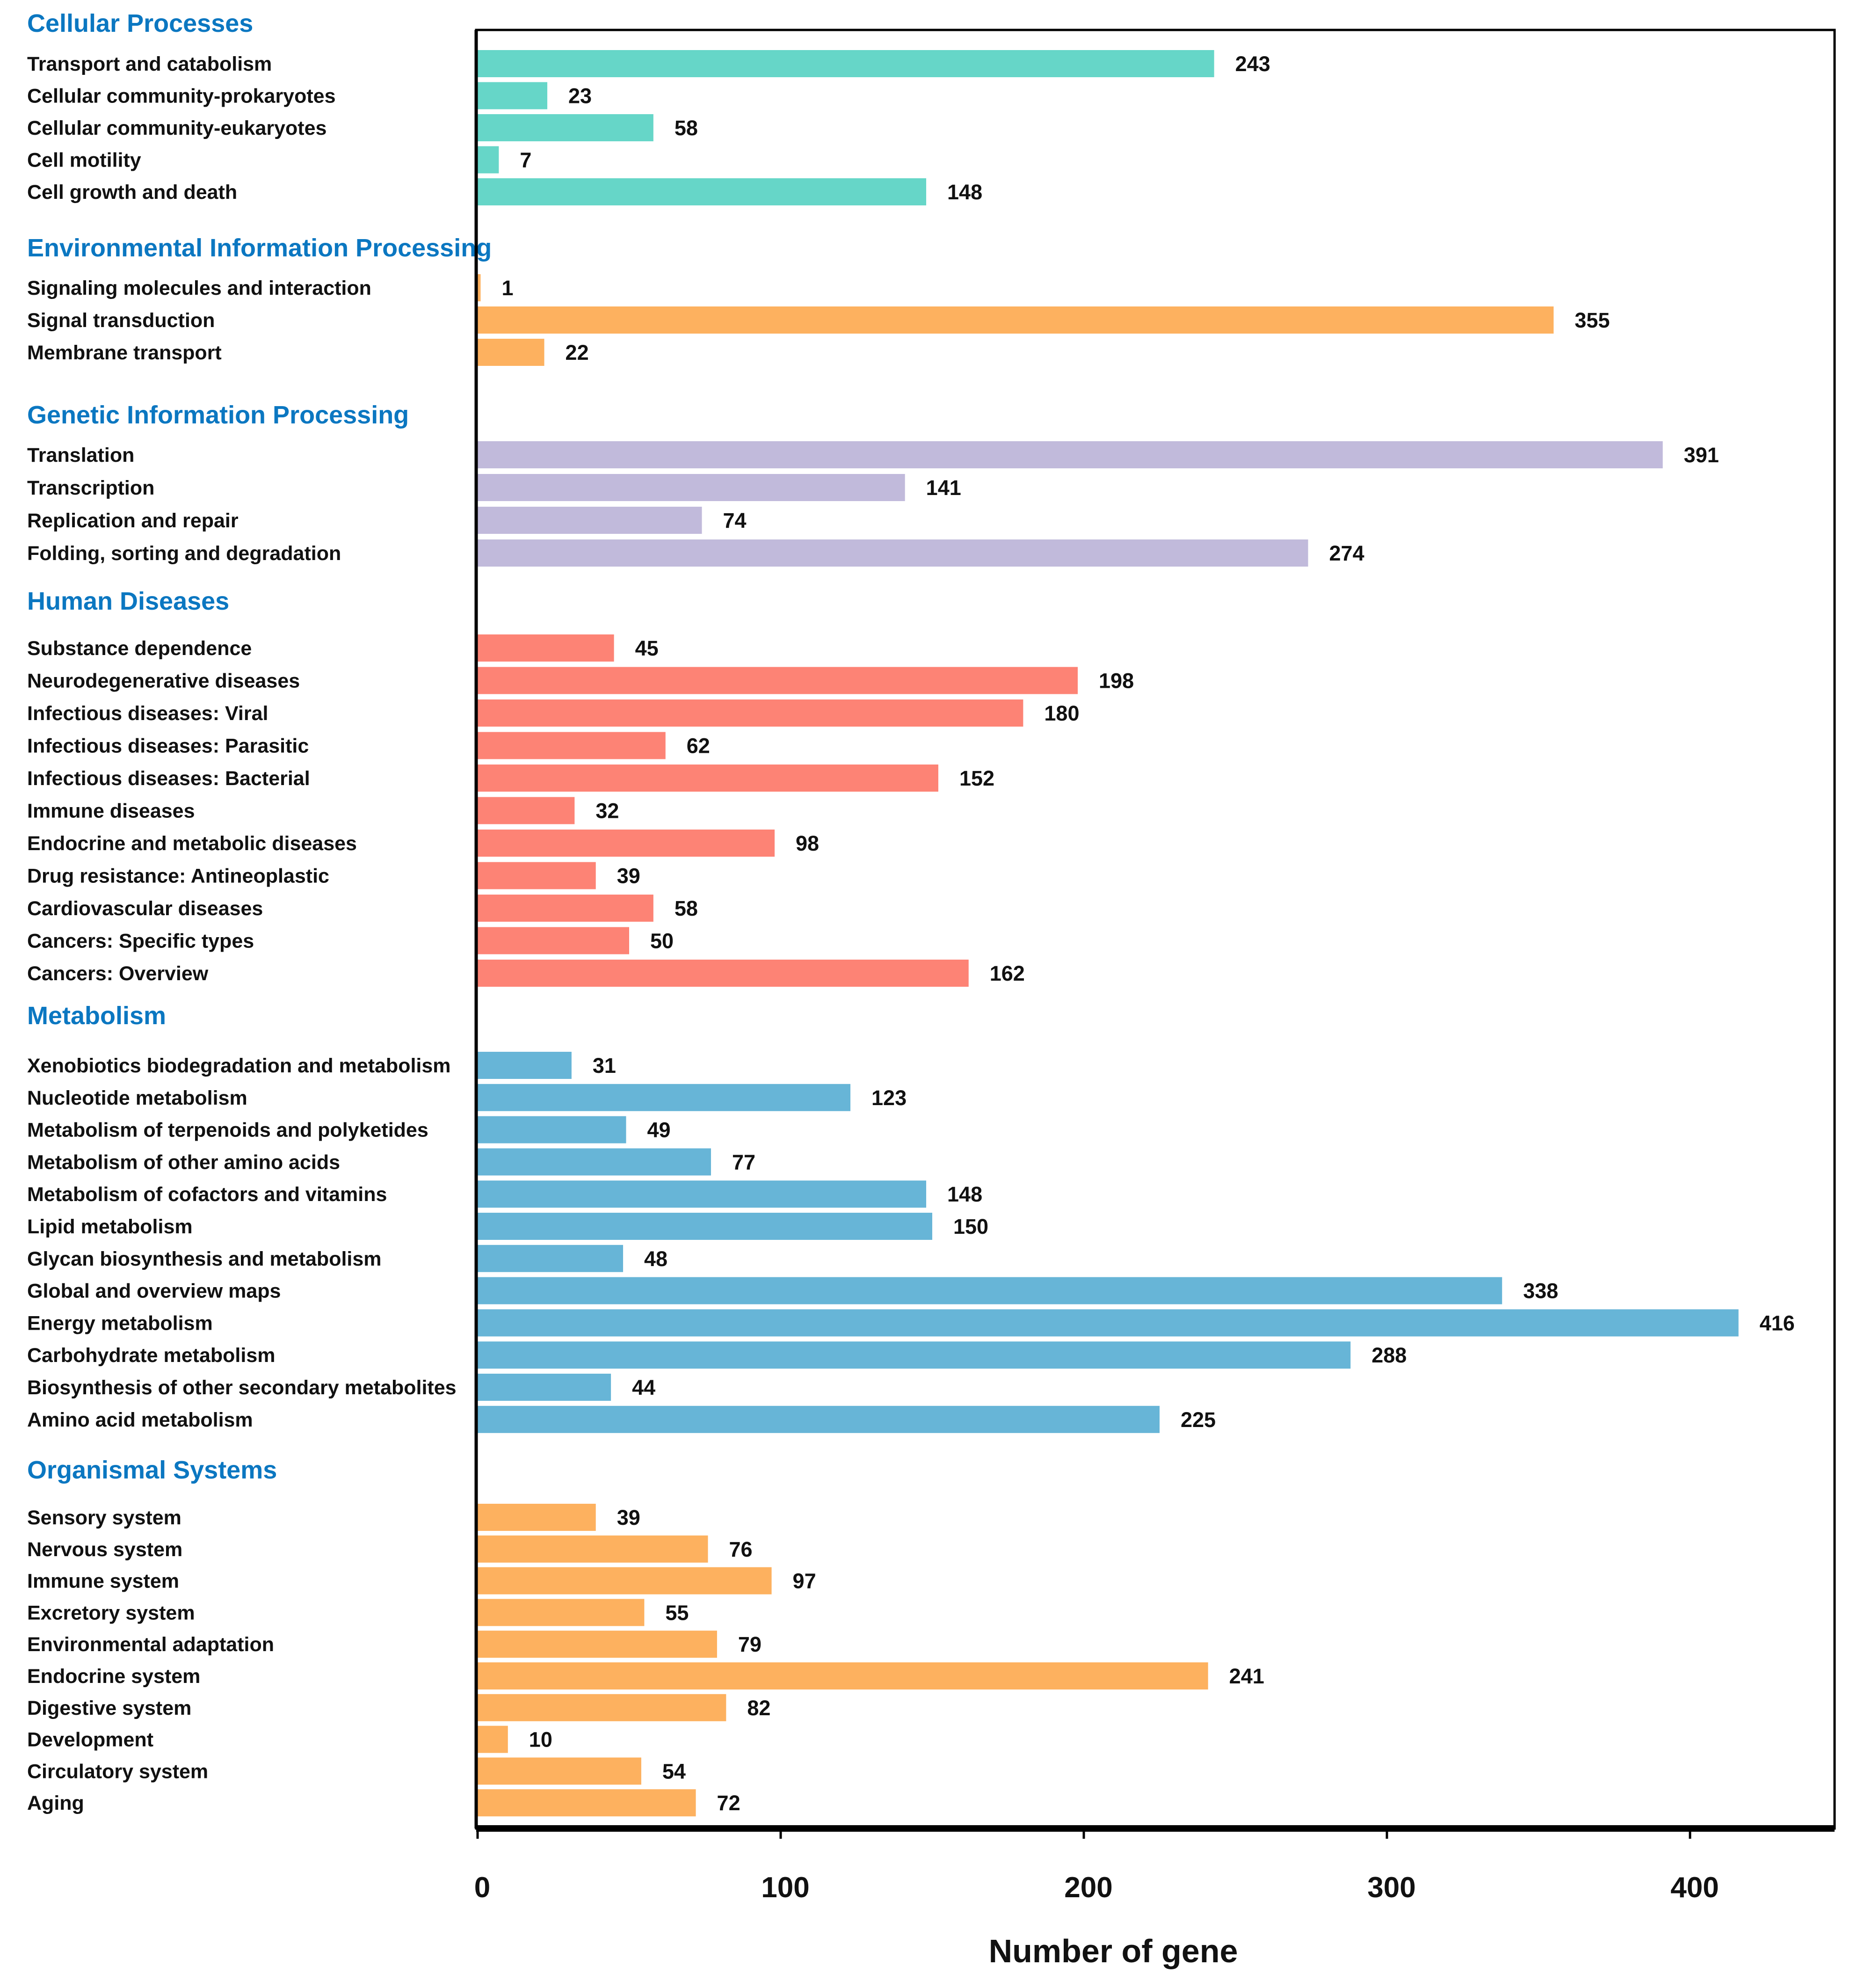 The height and width of the screenshot is (1988, 1850). What do you see at coordinates (1097, 1866) in the screenshot?
I see `x-axis-ticks: 0 100 200 300 400` at bounding box center [1097, 1866].